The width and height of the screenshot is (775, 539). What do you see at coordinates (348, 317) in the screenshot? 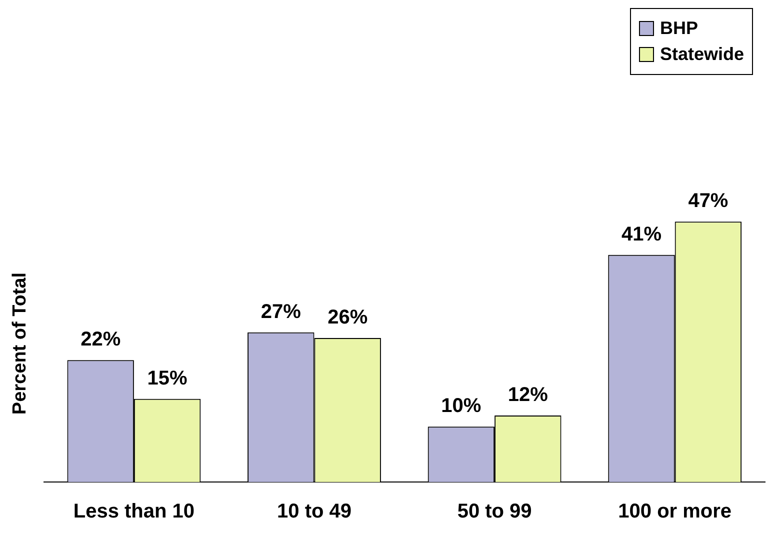
I see `data-label: 26%` at bounding box center [348, 317].